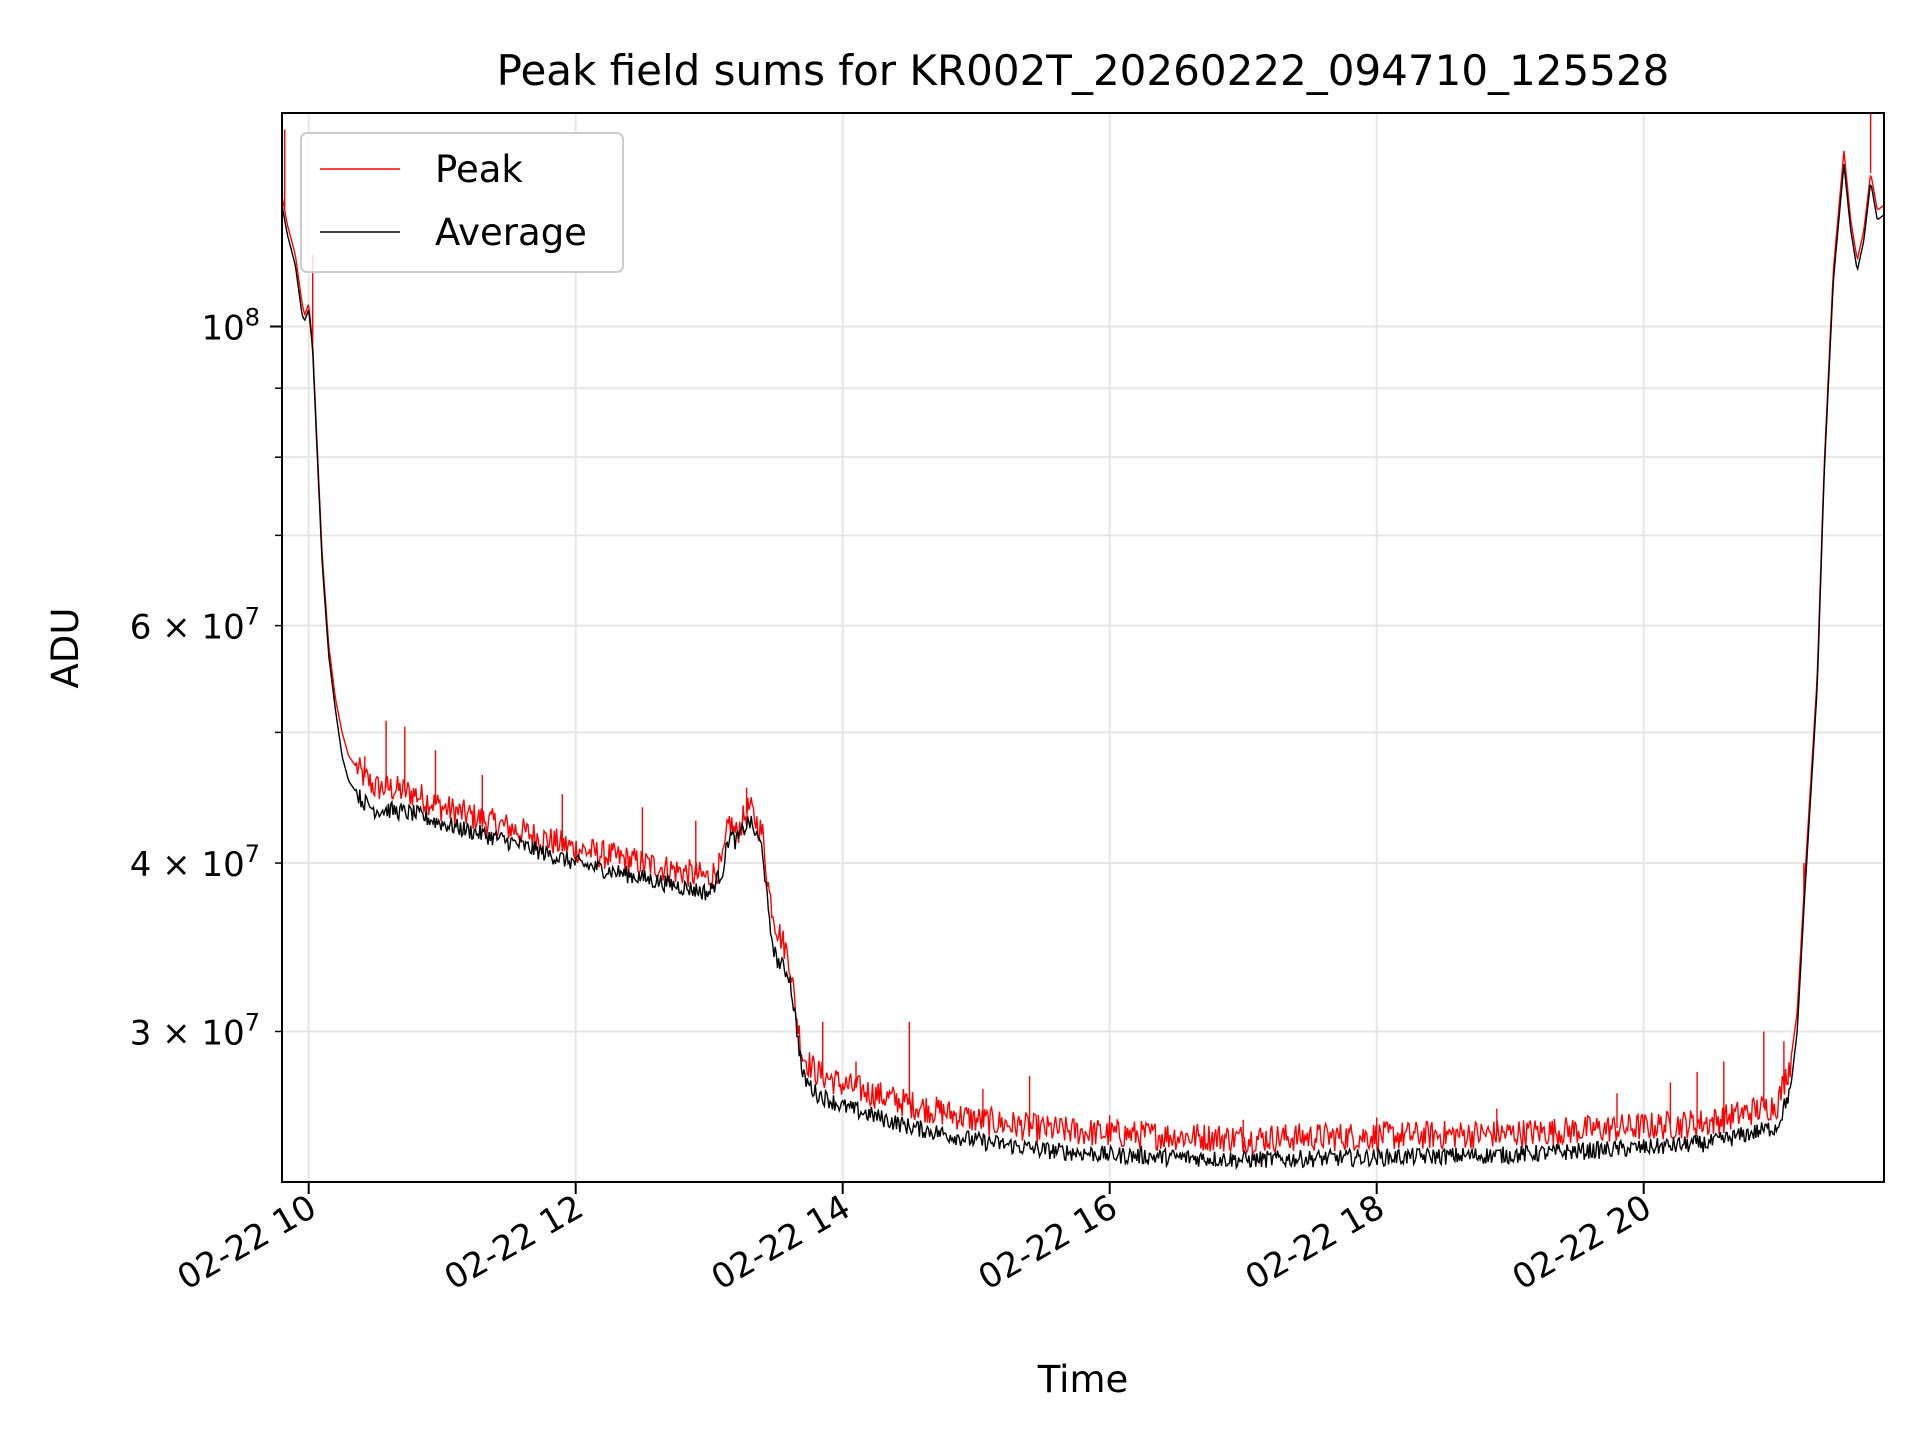 This screenshot has height=1440, width=1920. What do you see at coordinates (65, 648) in the screenshot?
I see `y-axis-label: ADU` at bounding box center [65, 648].